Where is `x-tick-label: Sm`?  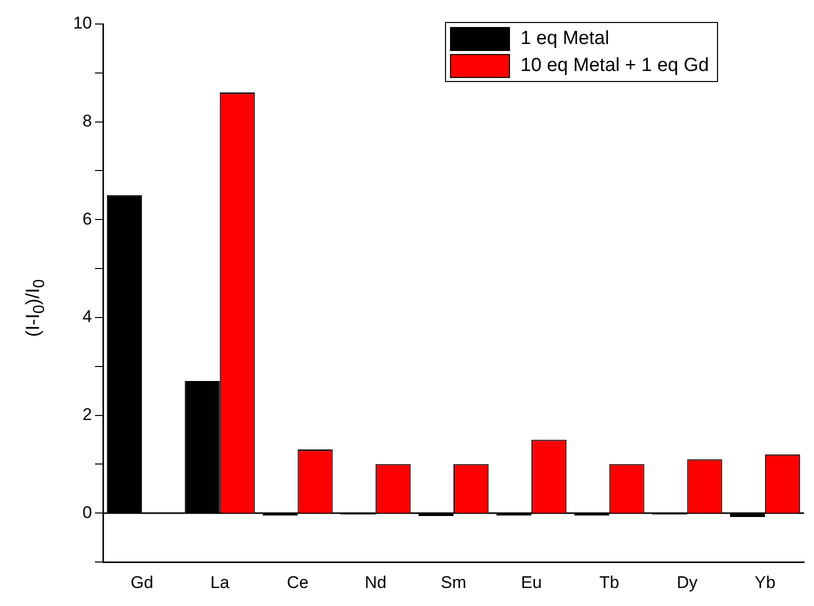 x-tick-label: Sm is located at coordinates (453, 582).